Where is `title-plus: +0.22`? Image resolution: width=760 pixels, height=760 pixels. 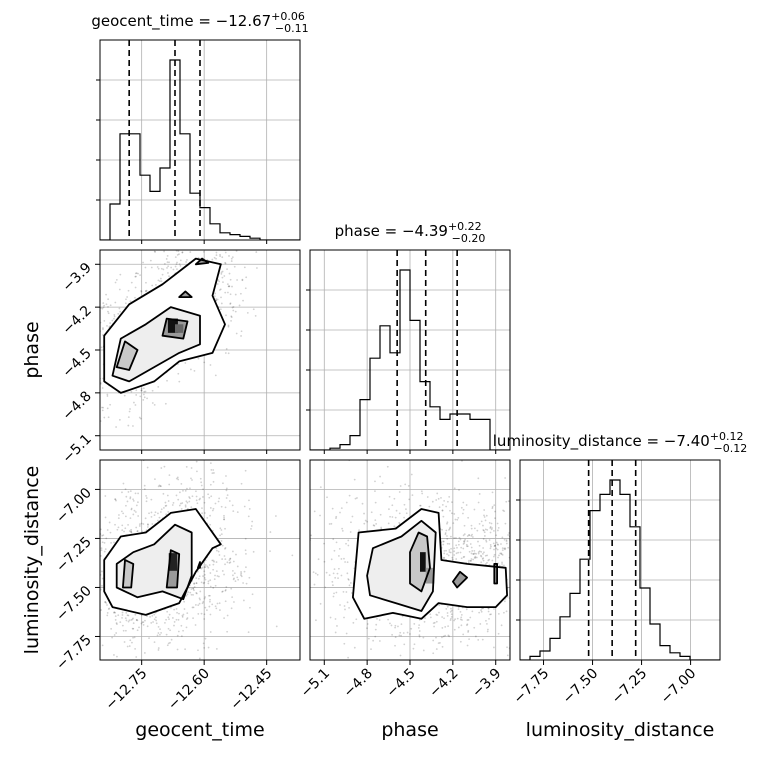
title-plus: +0.22 is located at coordinates (465, 226).